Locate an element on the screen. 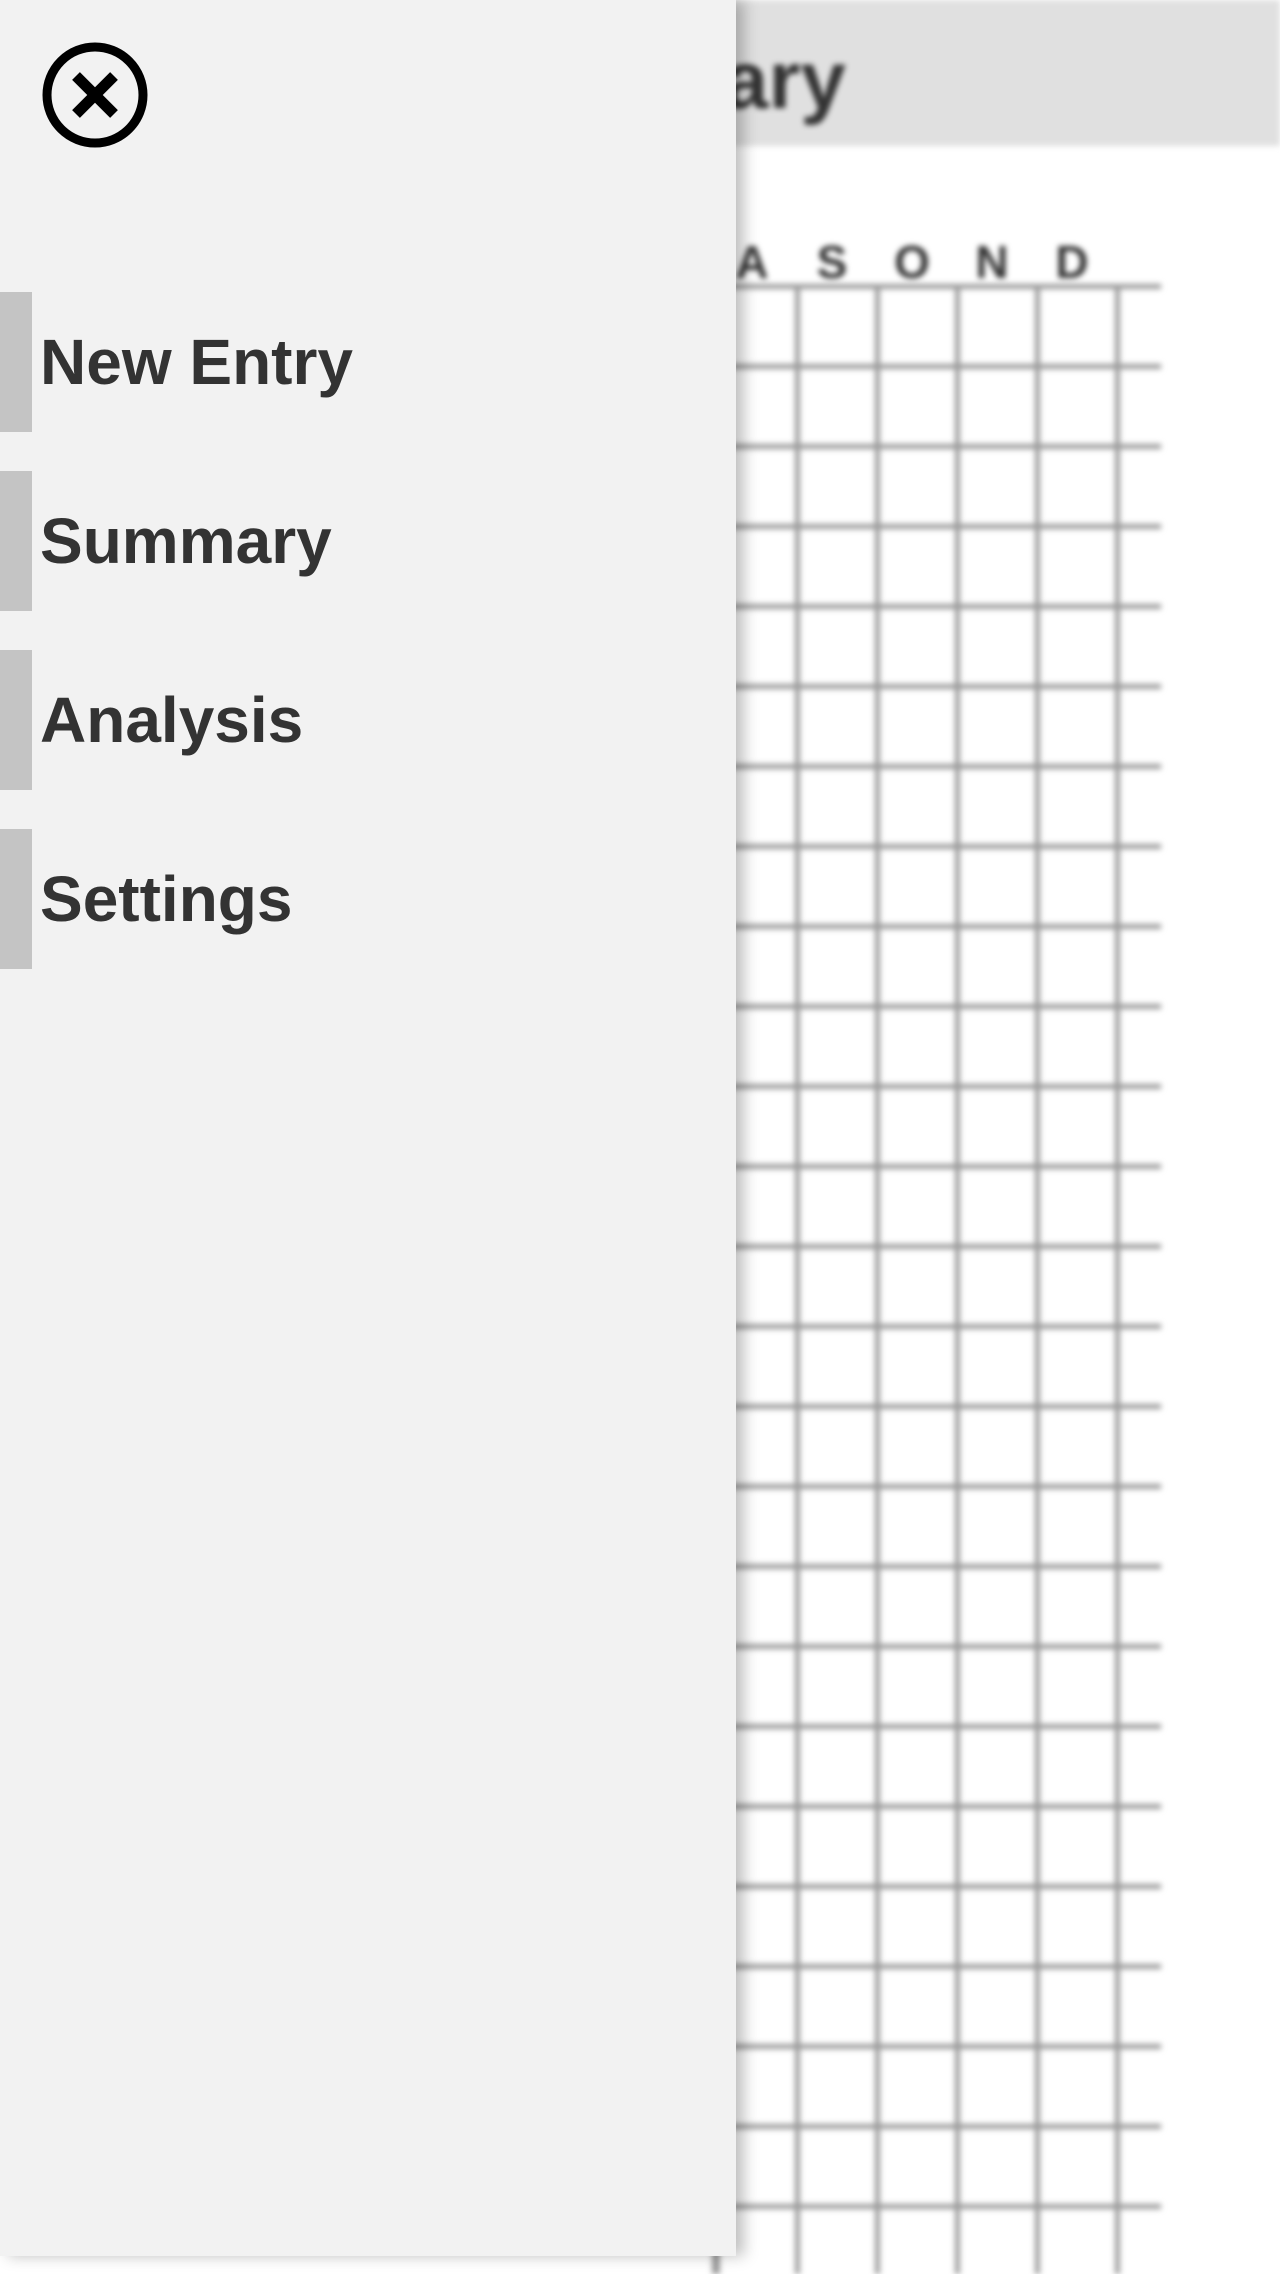 The image size is (1280, 2274). month-header: A is located at coordinates (752, 262).